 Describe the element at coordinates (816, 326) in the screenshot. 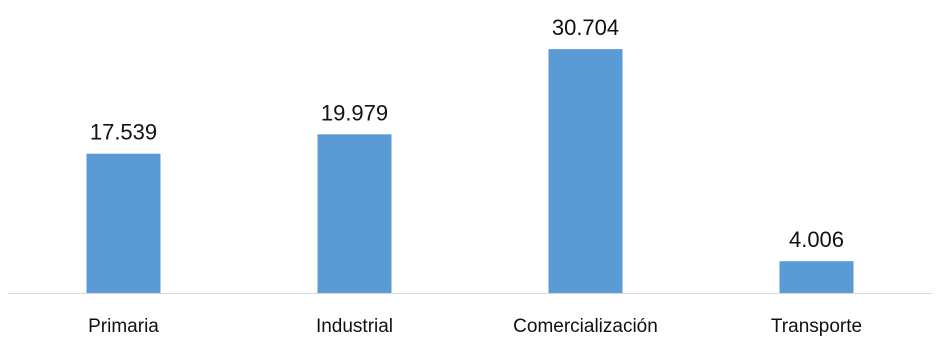

I see `x-tick-label-3: Transporte` at that location.